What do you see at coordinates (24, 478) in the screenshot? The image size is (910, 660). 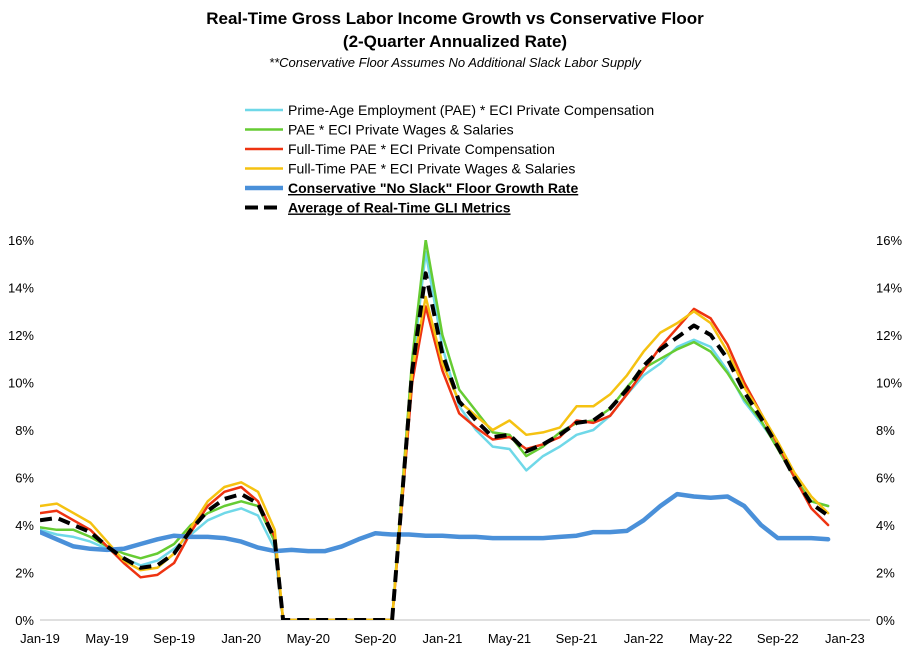 I see `y-tick-label-left: 6%` at bounding box center [24, 478].